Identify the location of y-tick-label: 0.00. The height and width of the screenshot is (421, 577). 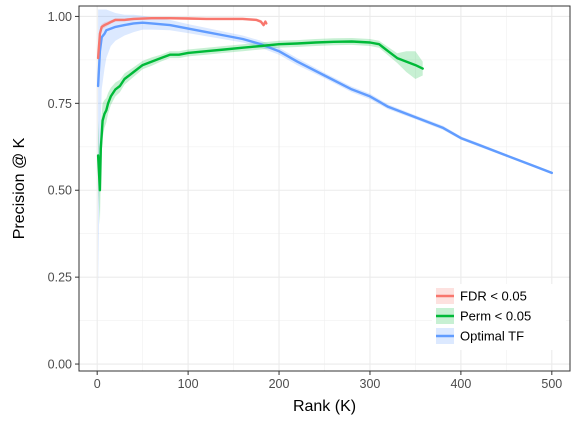
(60, 365).